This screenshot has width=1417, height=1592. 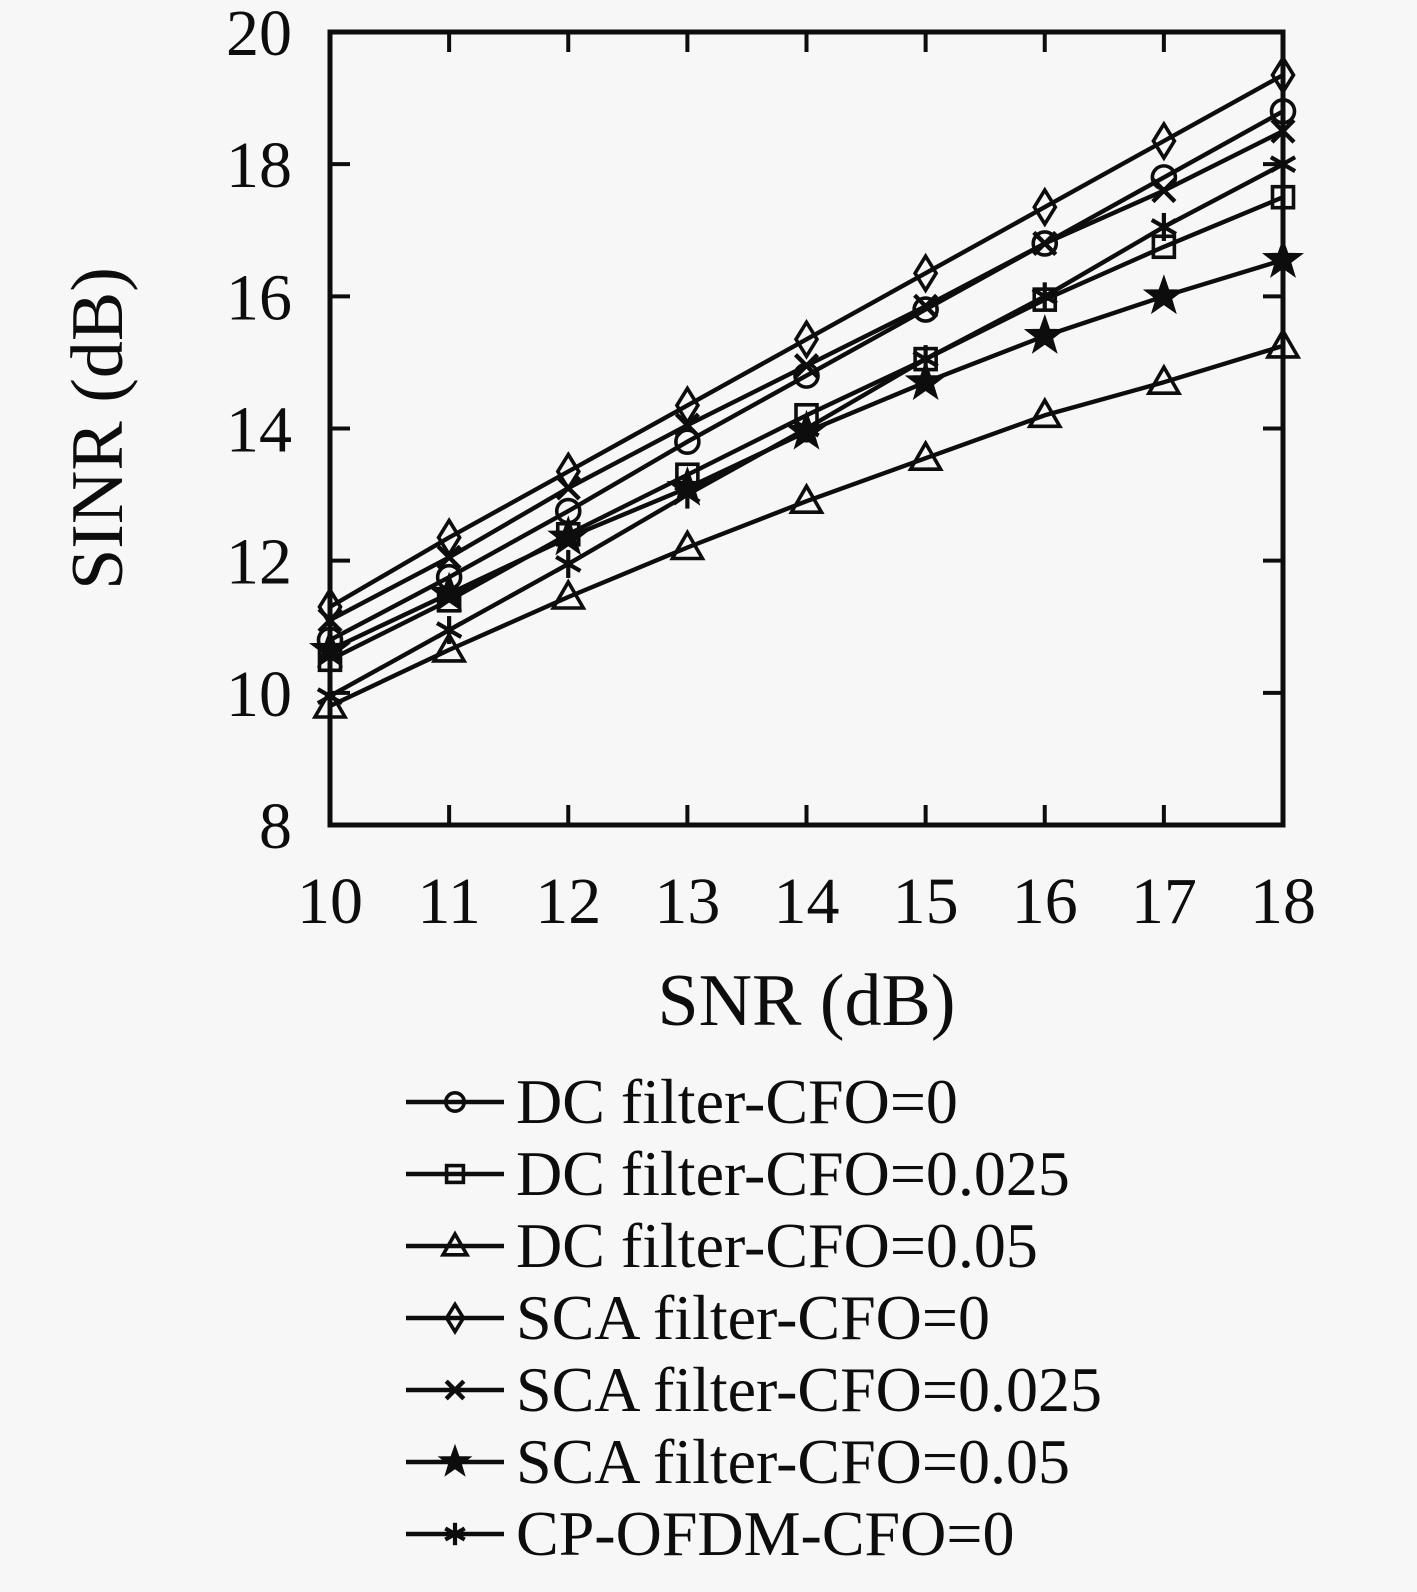 What do you see at coordinates (926, 901) in the screenshot?
I see `svg-text: 15` at bounding box center [926, 901].